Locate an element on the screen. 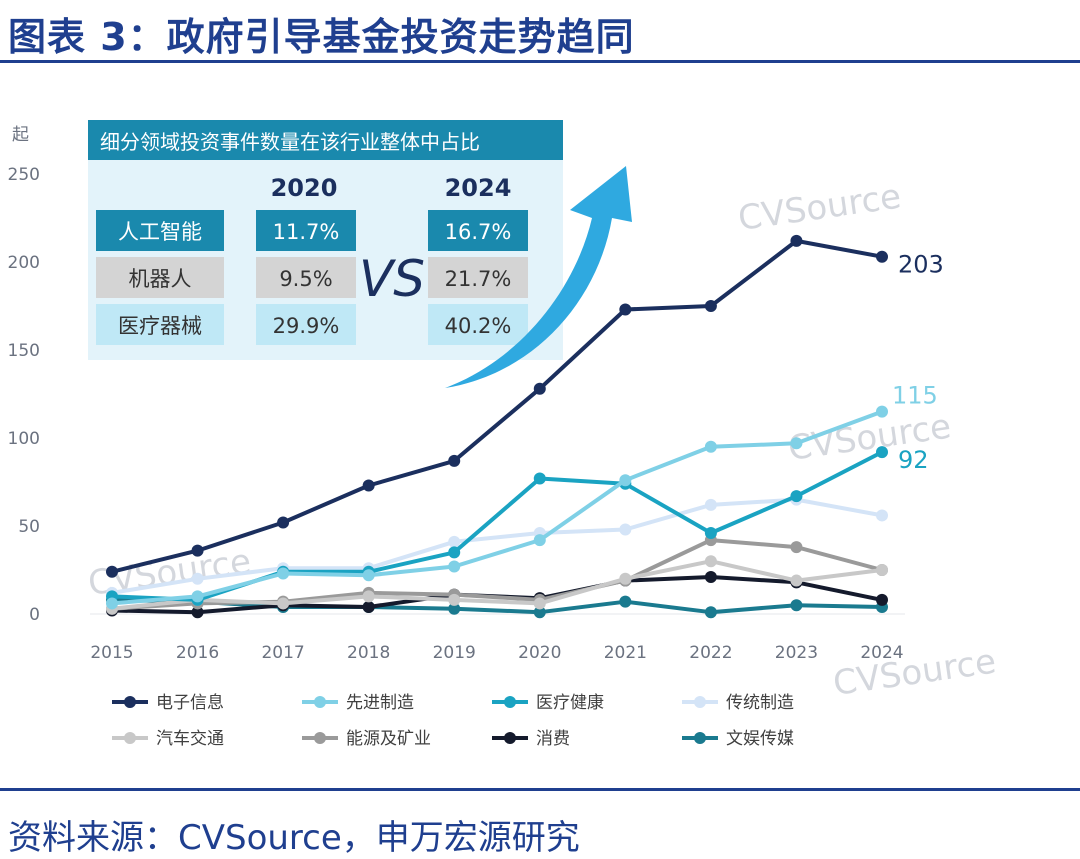  inset-title: 细分领域投资事件数量在该行业整体中占比 is located at coordinates (290, 142).